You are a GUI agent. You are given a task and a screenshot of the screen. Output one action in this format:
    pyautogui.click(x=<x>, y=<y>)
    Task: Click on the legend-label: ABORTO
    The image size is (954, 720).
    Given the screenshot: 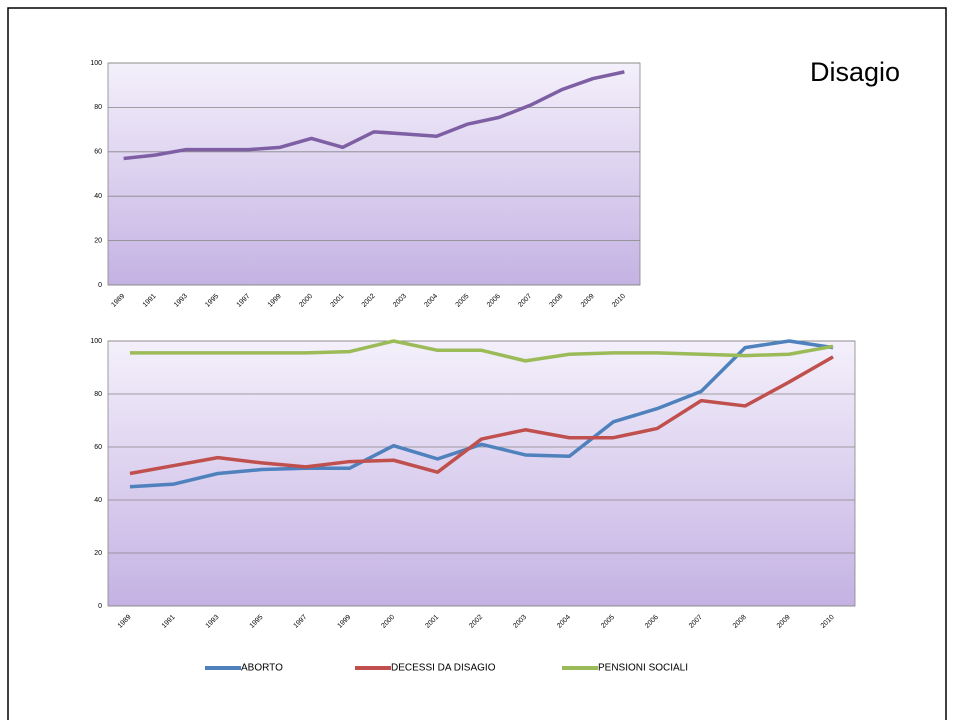 What is the action you would take?
    pyautogui.click(x=262, y=668)
    